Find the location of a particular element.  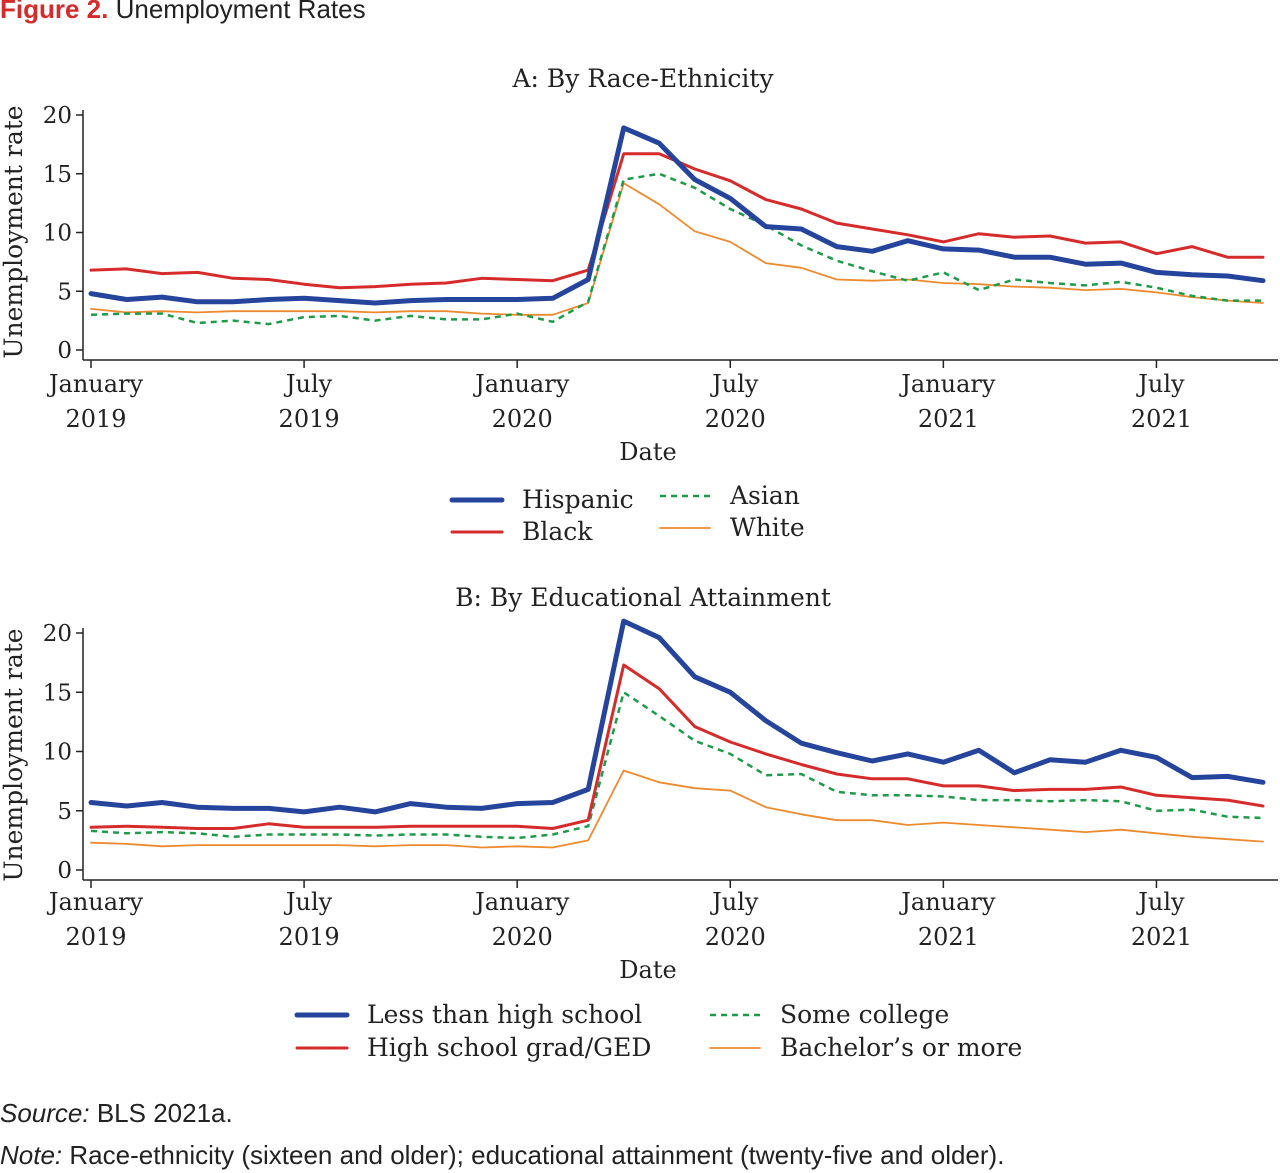

legend-label: Less than high school is located at coordinates (504, 1014).